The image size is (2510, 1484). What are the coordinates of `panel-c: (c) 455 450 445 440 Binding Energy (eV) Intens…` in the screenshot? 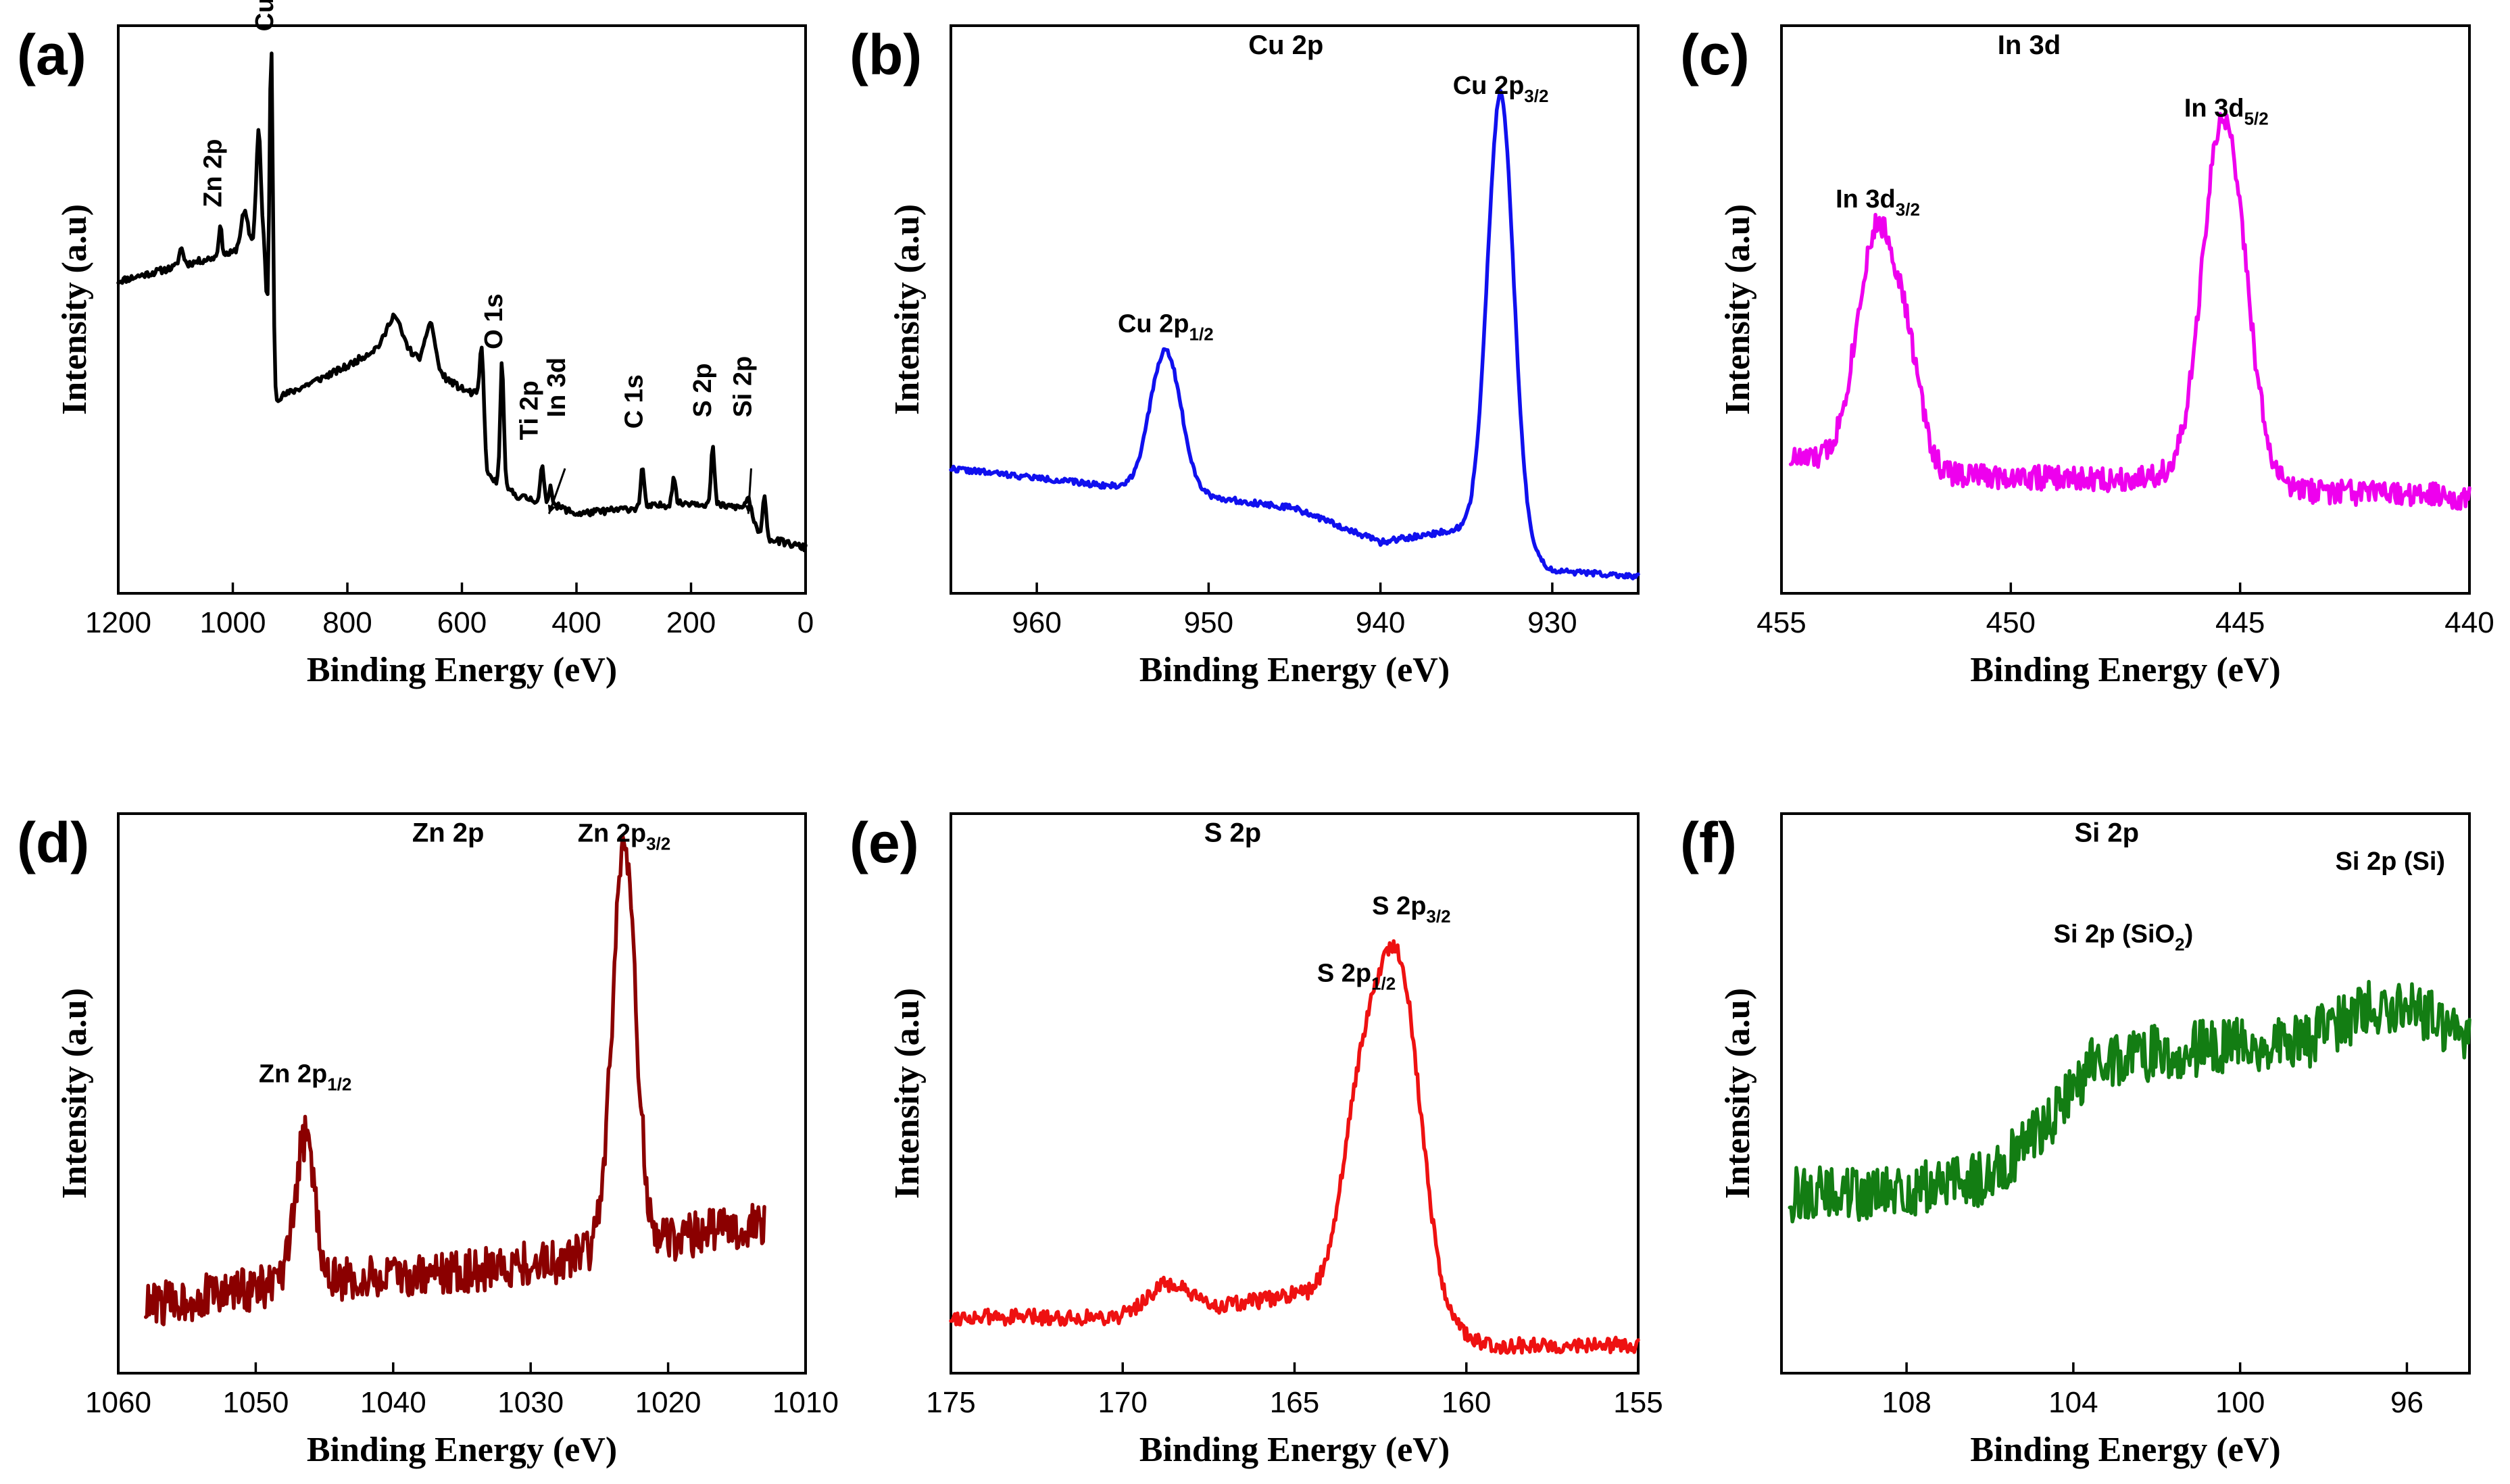 It's located at (2087, 356).